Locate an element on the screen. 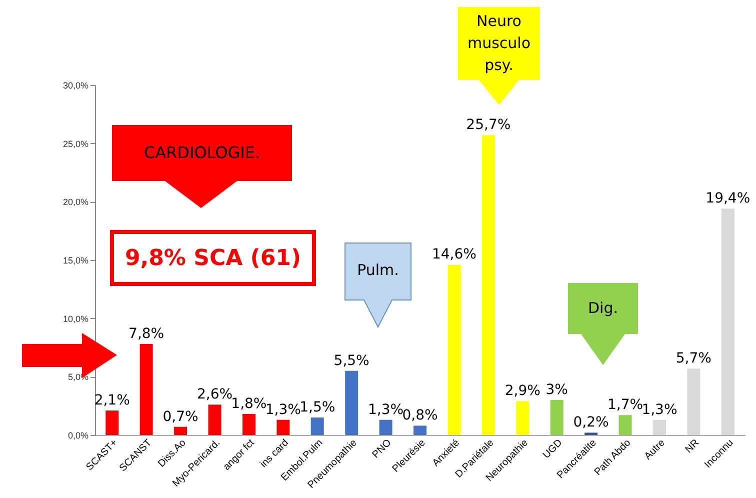 Image resolution: width=756 pixels, height=498 pixels. data-label: 5,7% is located at coordinates (694, 358).